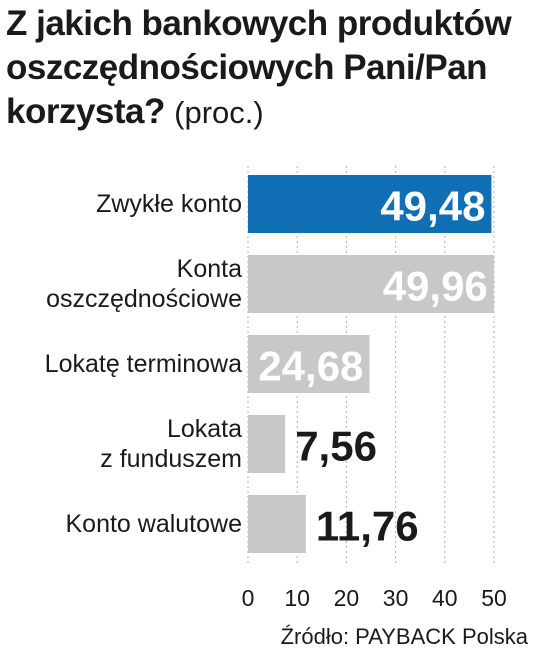 The width and height of the screenshot is (536, 659). Describe the element at coordinates (374, 598) in the screenshot. I see `x-axis-ticks: 0 10 20 30 40 50` at that location.